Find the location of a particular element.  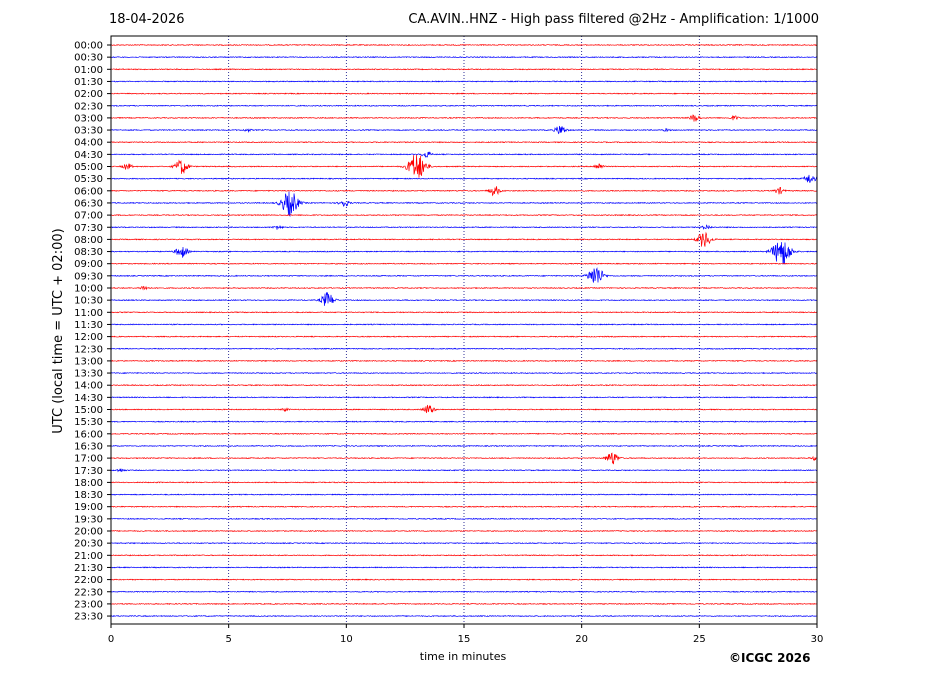

x-tick-label: 0 is located at coordinates (111, 639).